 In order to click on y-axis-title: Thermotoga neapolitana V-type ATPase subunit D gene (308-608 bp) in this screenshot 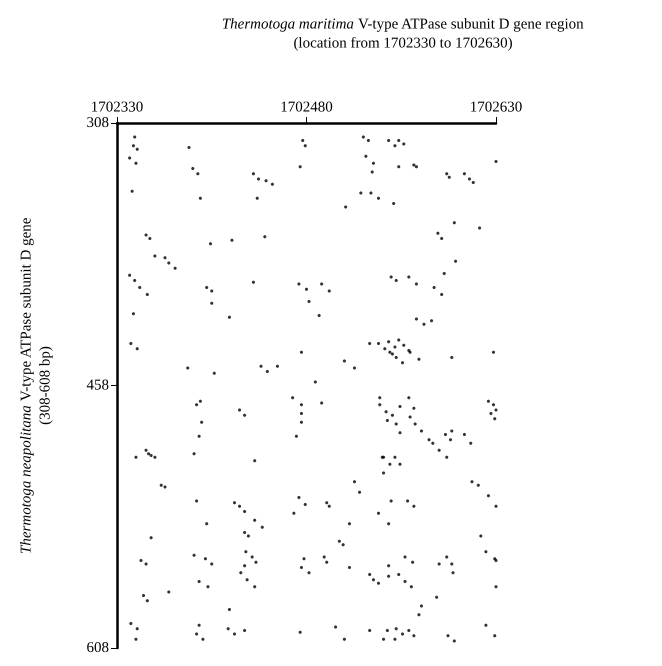, I will do `click(36, 385)`.